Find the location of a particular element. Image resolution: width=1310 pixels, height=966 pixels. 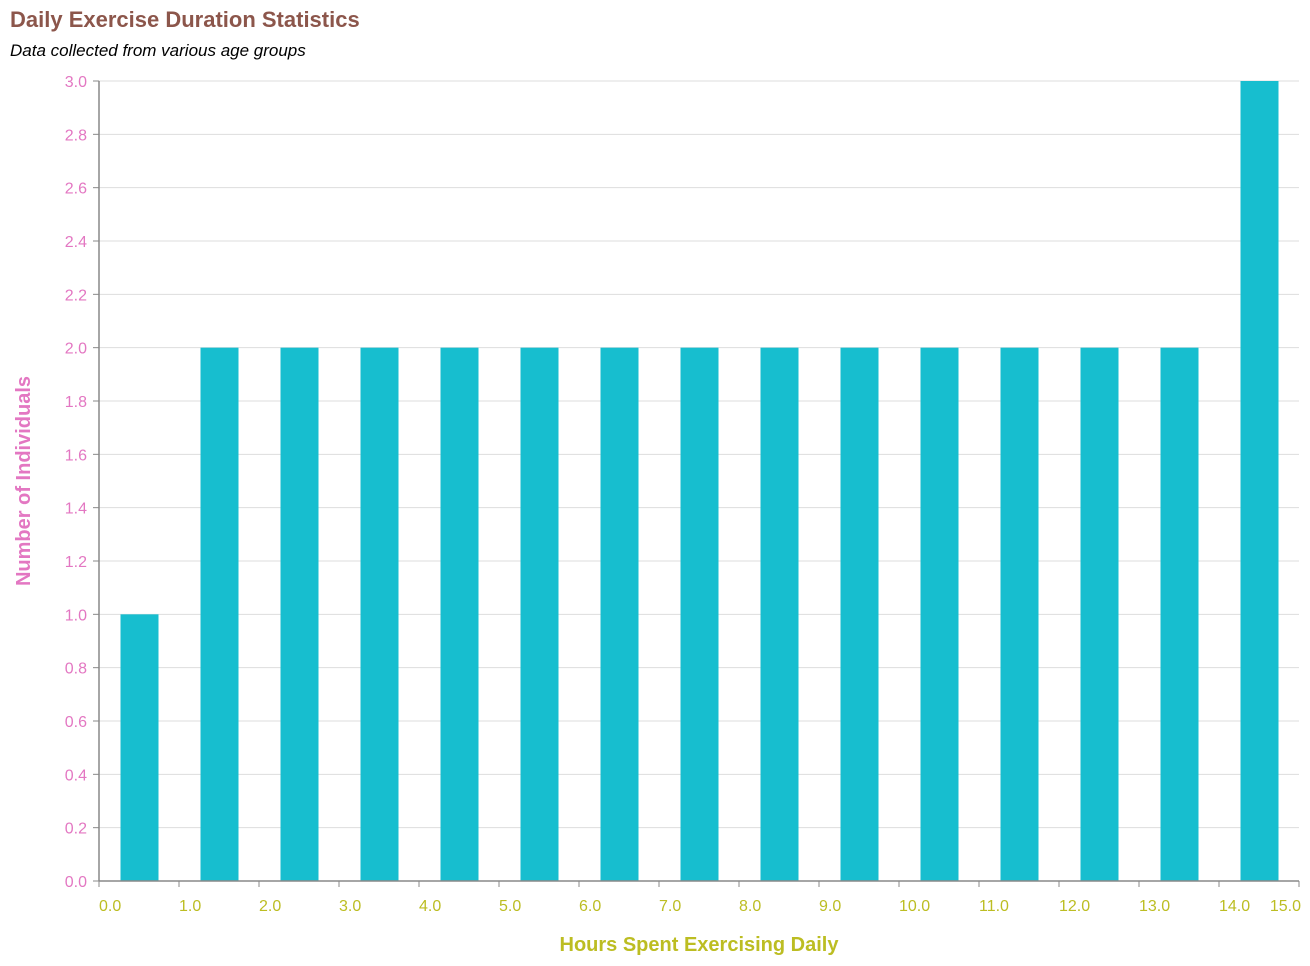

x-tick-label: 6.0 is located at coordinates (590, 906).